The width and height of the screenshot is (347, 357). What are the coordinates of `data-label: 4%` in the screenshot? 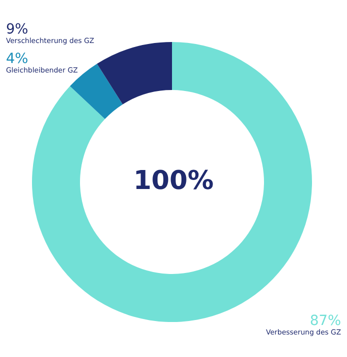 It's located at (17, 59).